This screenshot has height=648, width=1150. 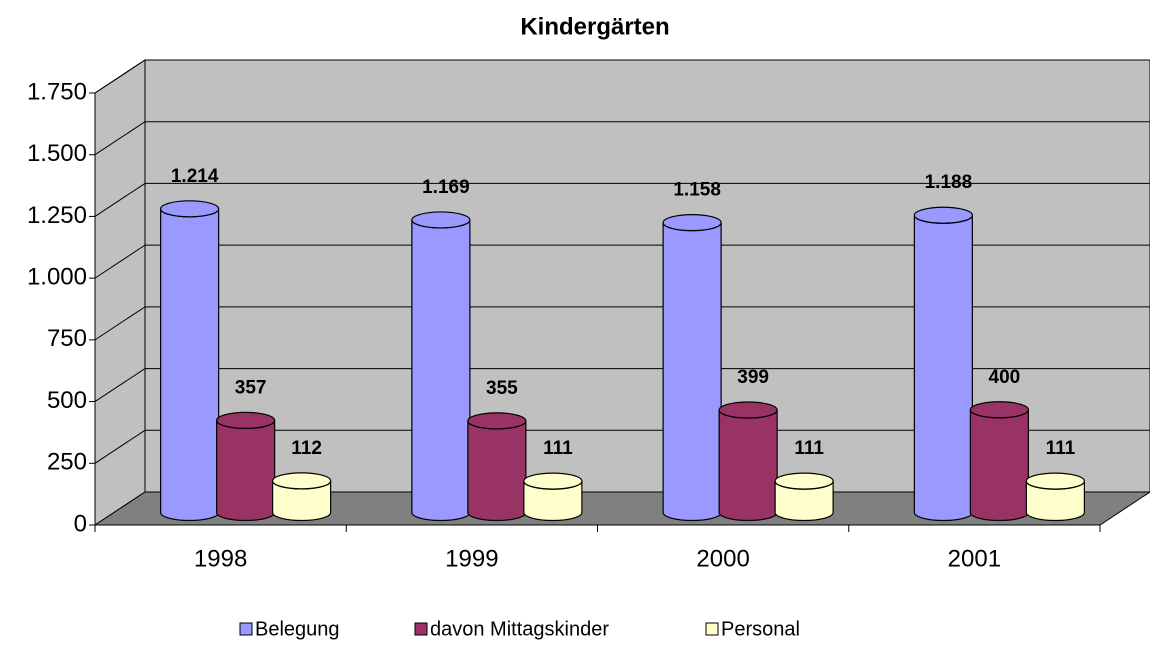 I want to click on data-label: 400, so click(x=1005, y=377).